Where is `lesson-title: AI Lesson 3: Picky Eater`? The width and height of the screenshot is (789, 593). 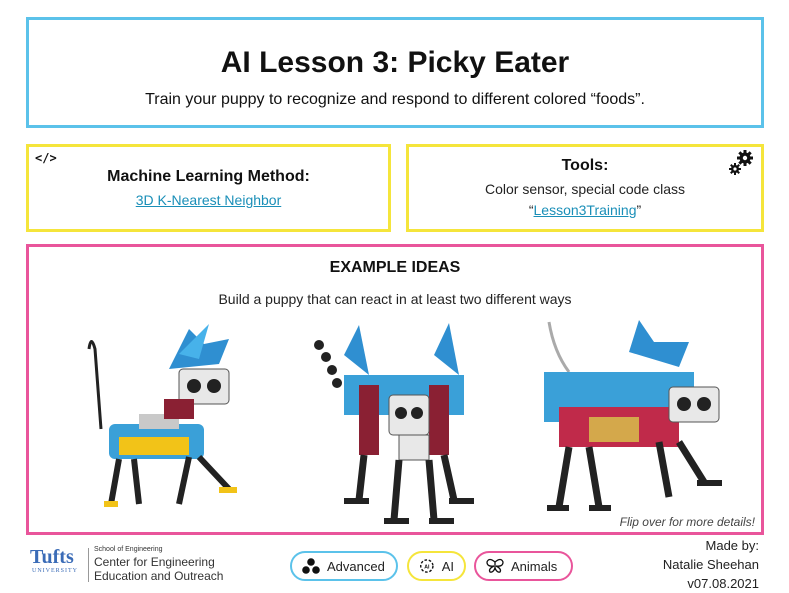 lesson-title: AI Lesson 3: Picky Eater is located at coordinates (395, 62).